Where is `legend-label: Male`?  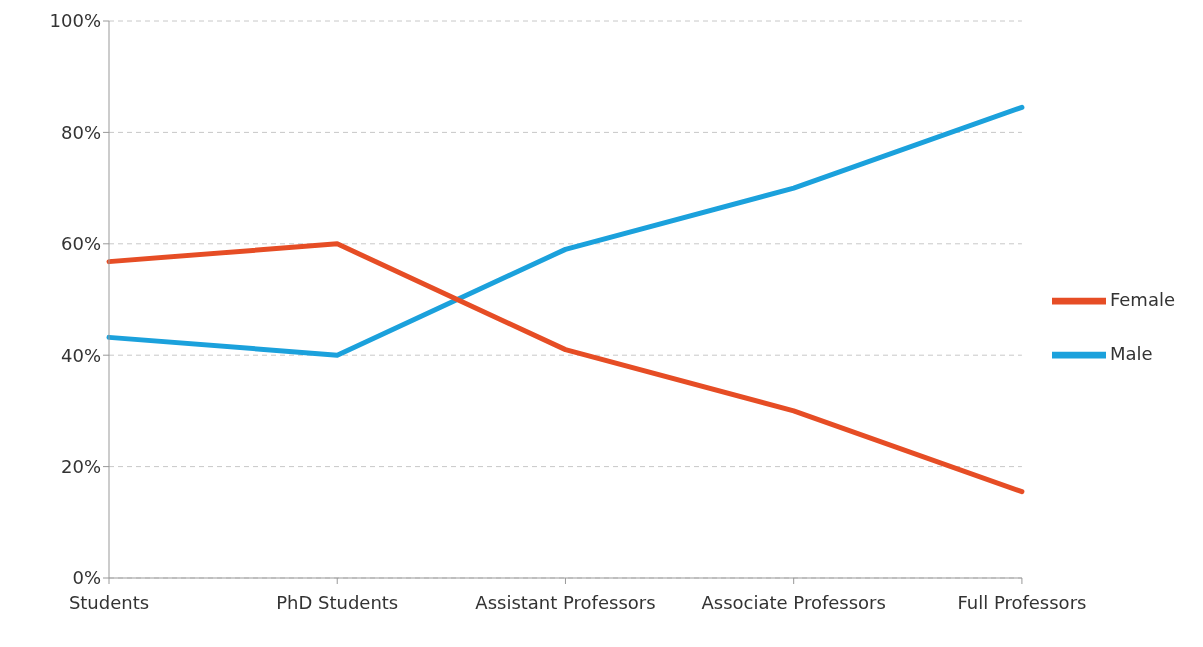 legend-label: Male is located at coordinates (1131, 353).